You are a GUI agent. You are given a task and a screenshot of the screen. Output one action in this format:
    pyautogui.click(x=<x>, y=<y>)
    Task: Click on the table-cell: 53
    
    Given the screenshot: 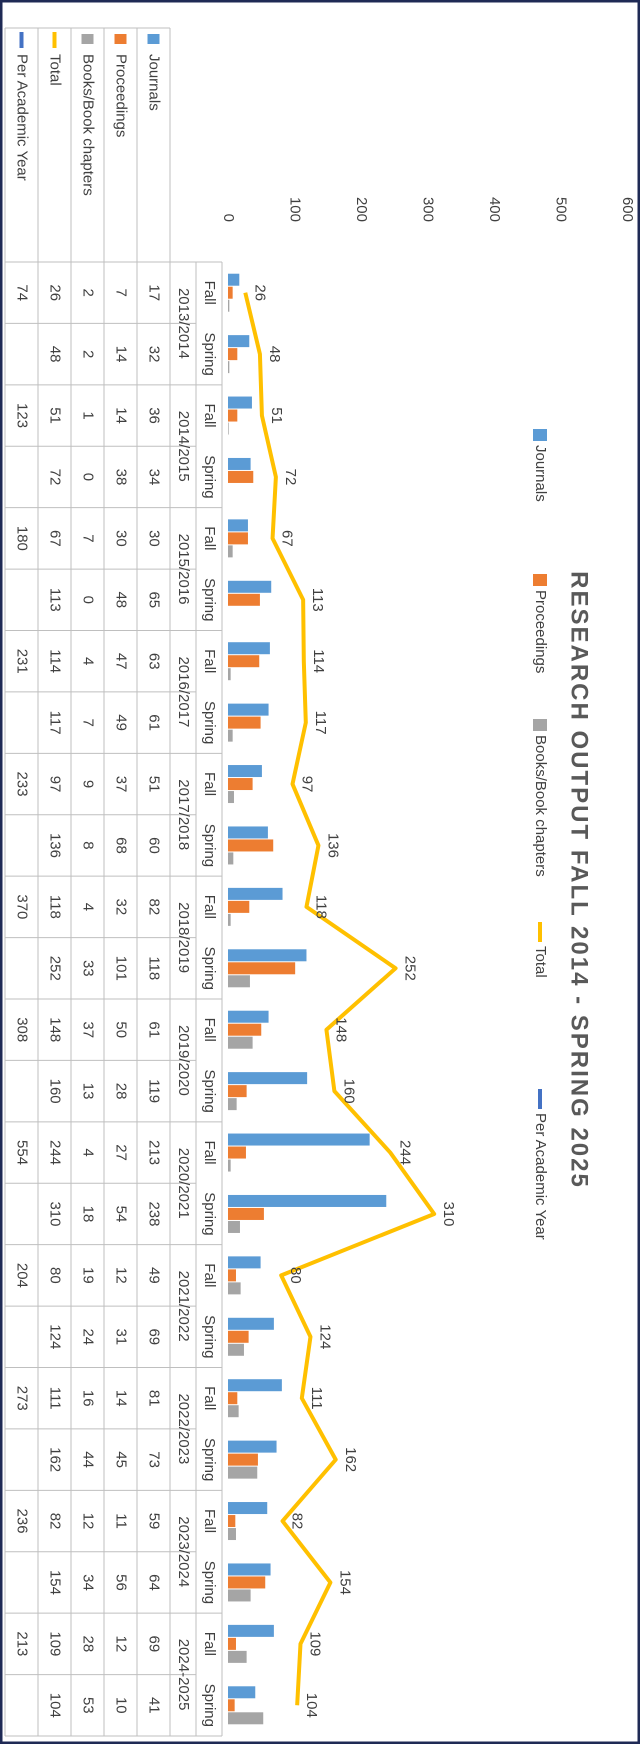 What is the action you would take?
    pyautogui.click(x=88, y=1705)
    